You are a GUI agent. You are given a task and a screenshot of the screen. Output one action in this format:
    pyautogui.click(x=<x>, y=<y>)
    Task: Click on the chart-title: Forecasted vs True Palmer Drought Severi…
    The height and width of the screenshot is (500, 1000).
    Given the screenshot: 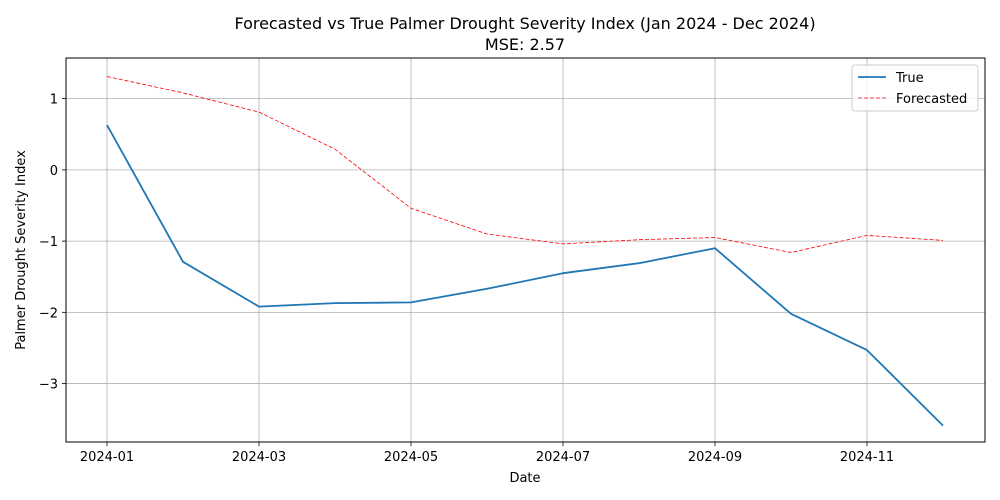 What is the action you would take?
    pyautogui.click(x=524, y=23)
    